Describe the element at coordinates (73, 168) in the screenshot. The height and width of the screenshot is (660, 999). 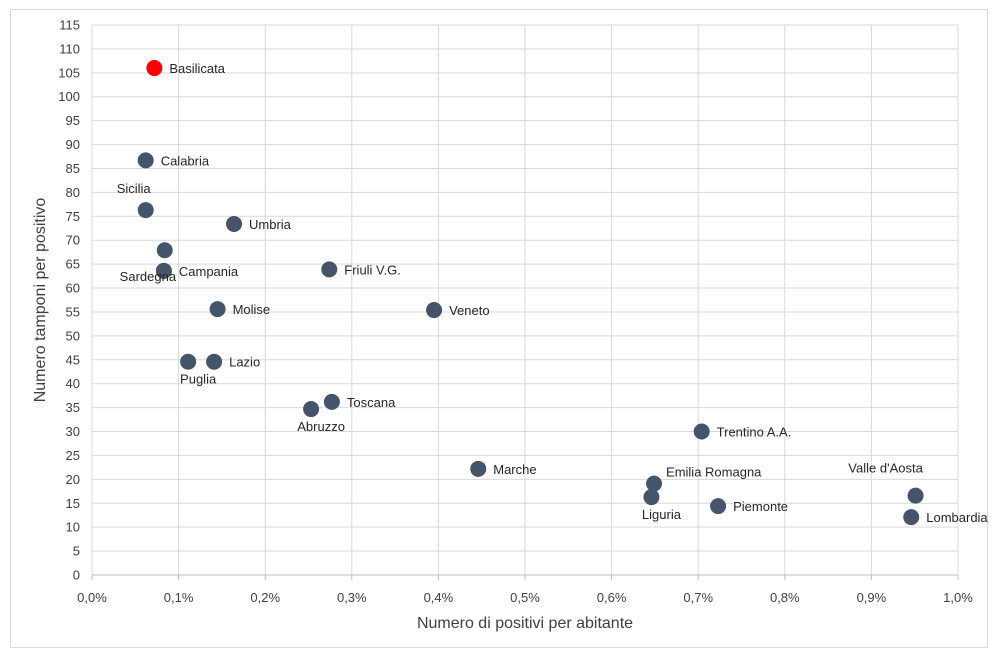
I see `y-tick-label: 85` at that location.